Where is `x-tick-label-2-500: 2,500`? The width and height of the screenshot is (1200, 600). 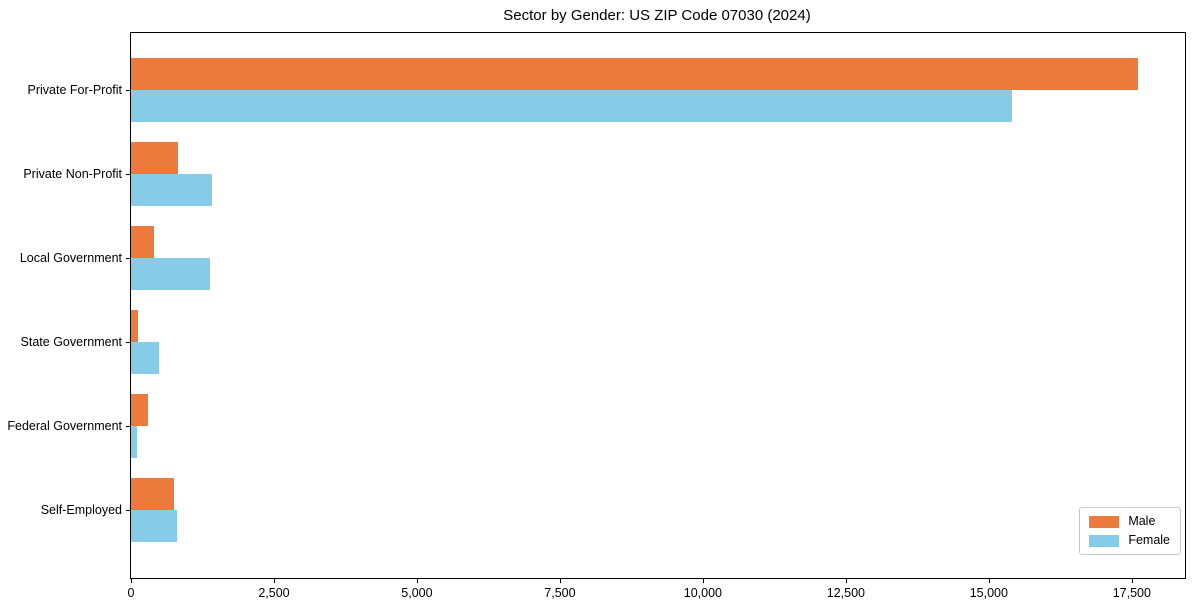
x-tick-label-2-500: 2,500 is located at coordinates (274, 593).